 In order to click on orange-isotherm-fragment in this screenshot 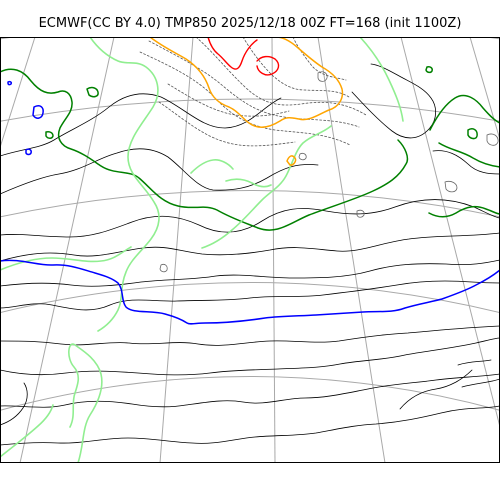, I will do `click(291, 160)`.